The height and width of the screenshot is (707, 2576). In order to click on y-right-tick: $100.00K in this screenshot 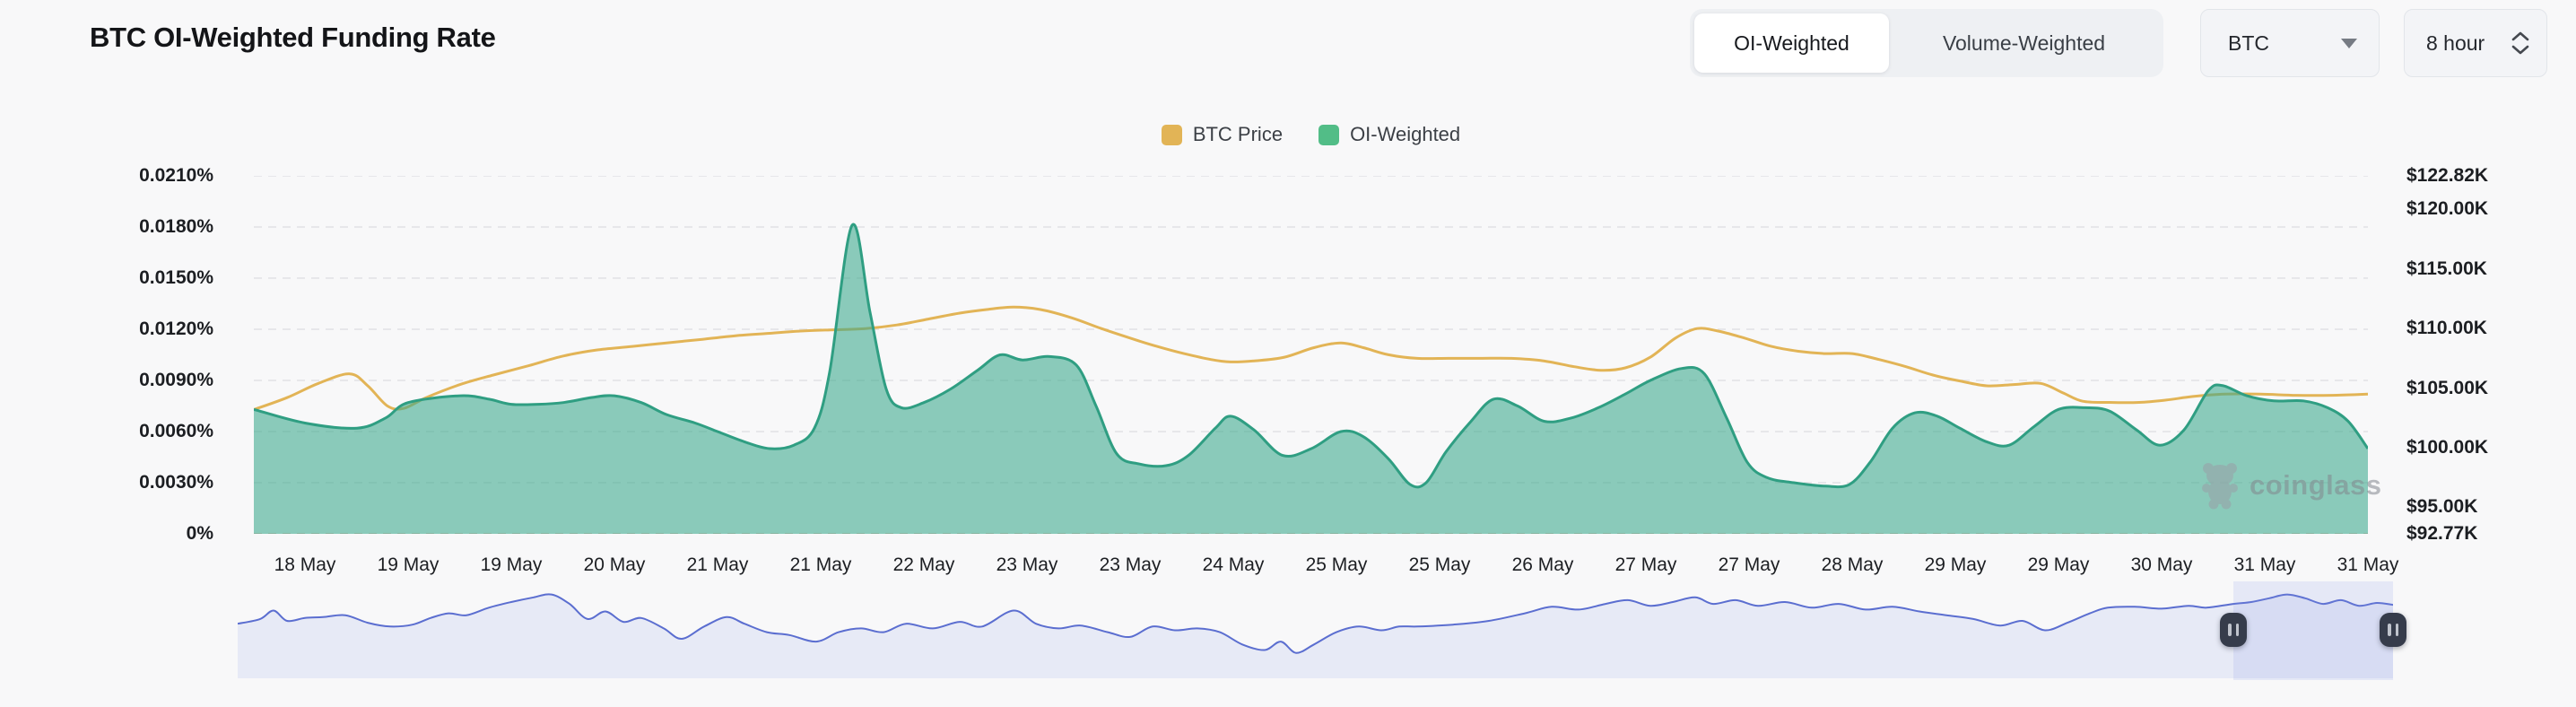, I will do `click(2447, 448)`.